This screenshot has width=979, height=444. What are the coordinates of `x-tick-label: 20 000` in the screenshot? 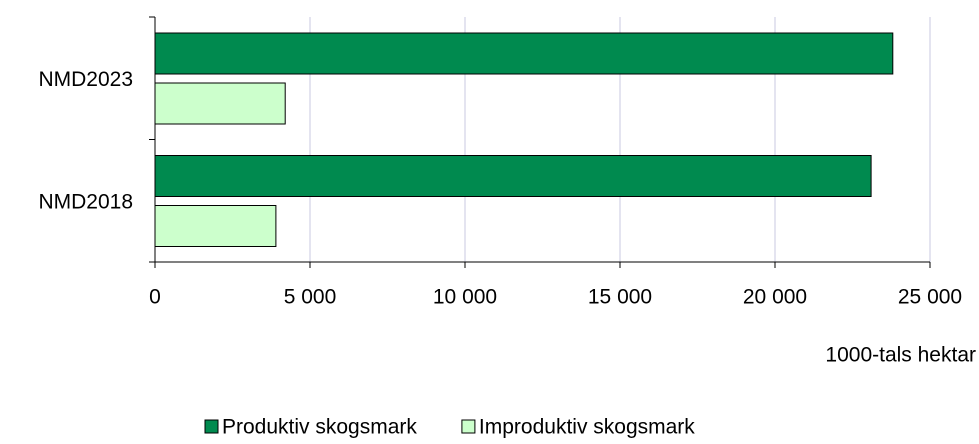 It's located at (775, 297).